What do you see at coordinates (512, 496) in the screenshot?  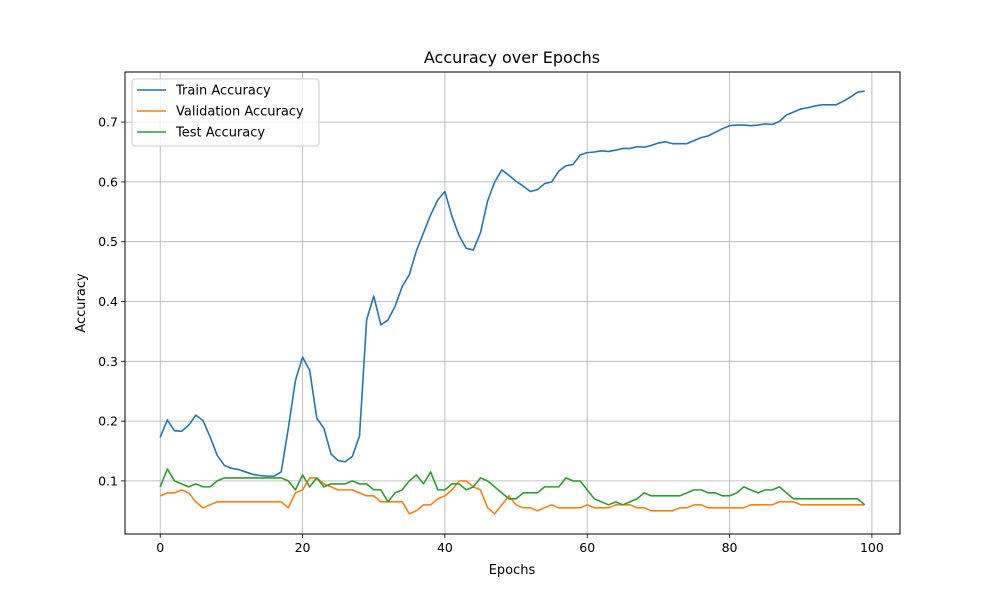 I see `series-line-validation-accuracy` at bounding box center [512, 496].